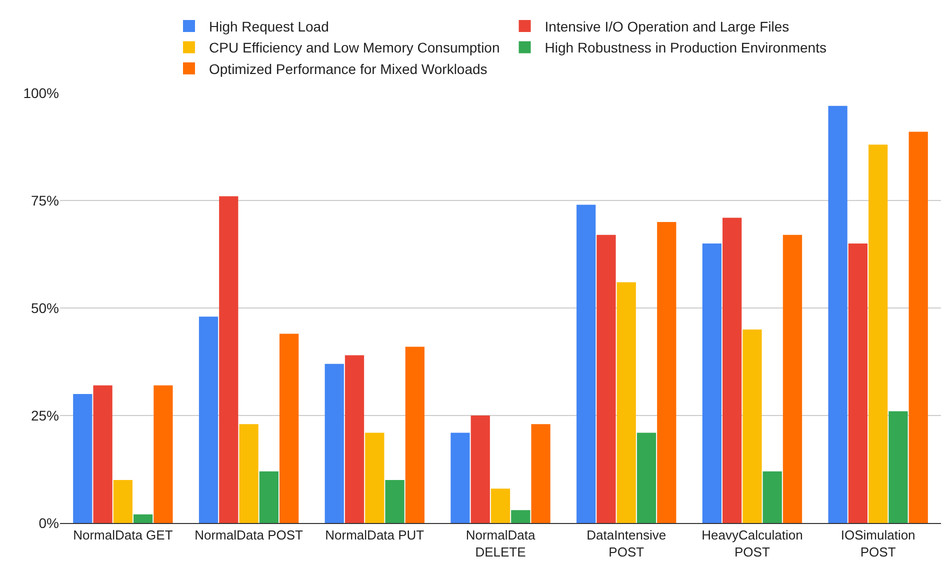 The height and width of the screenshot is (570, 951). Describe the element at coordinates (501, 544) in the screenshot. I see `x-tick-label: NormalData DELETE` at that location.